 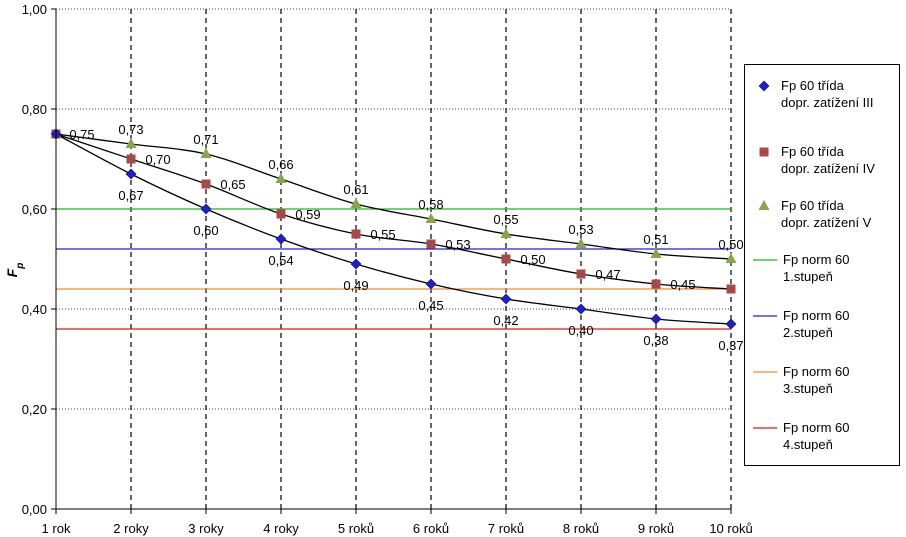 I want to click on data-label-s1-10: 0,37, so click(x=730, y=345).